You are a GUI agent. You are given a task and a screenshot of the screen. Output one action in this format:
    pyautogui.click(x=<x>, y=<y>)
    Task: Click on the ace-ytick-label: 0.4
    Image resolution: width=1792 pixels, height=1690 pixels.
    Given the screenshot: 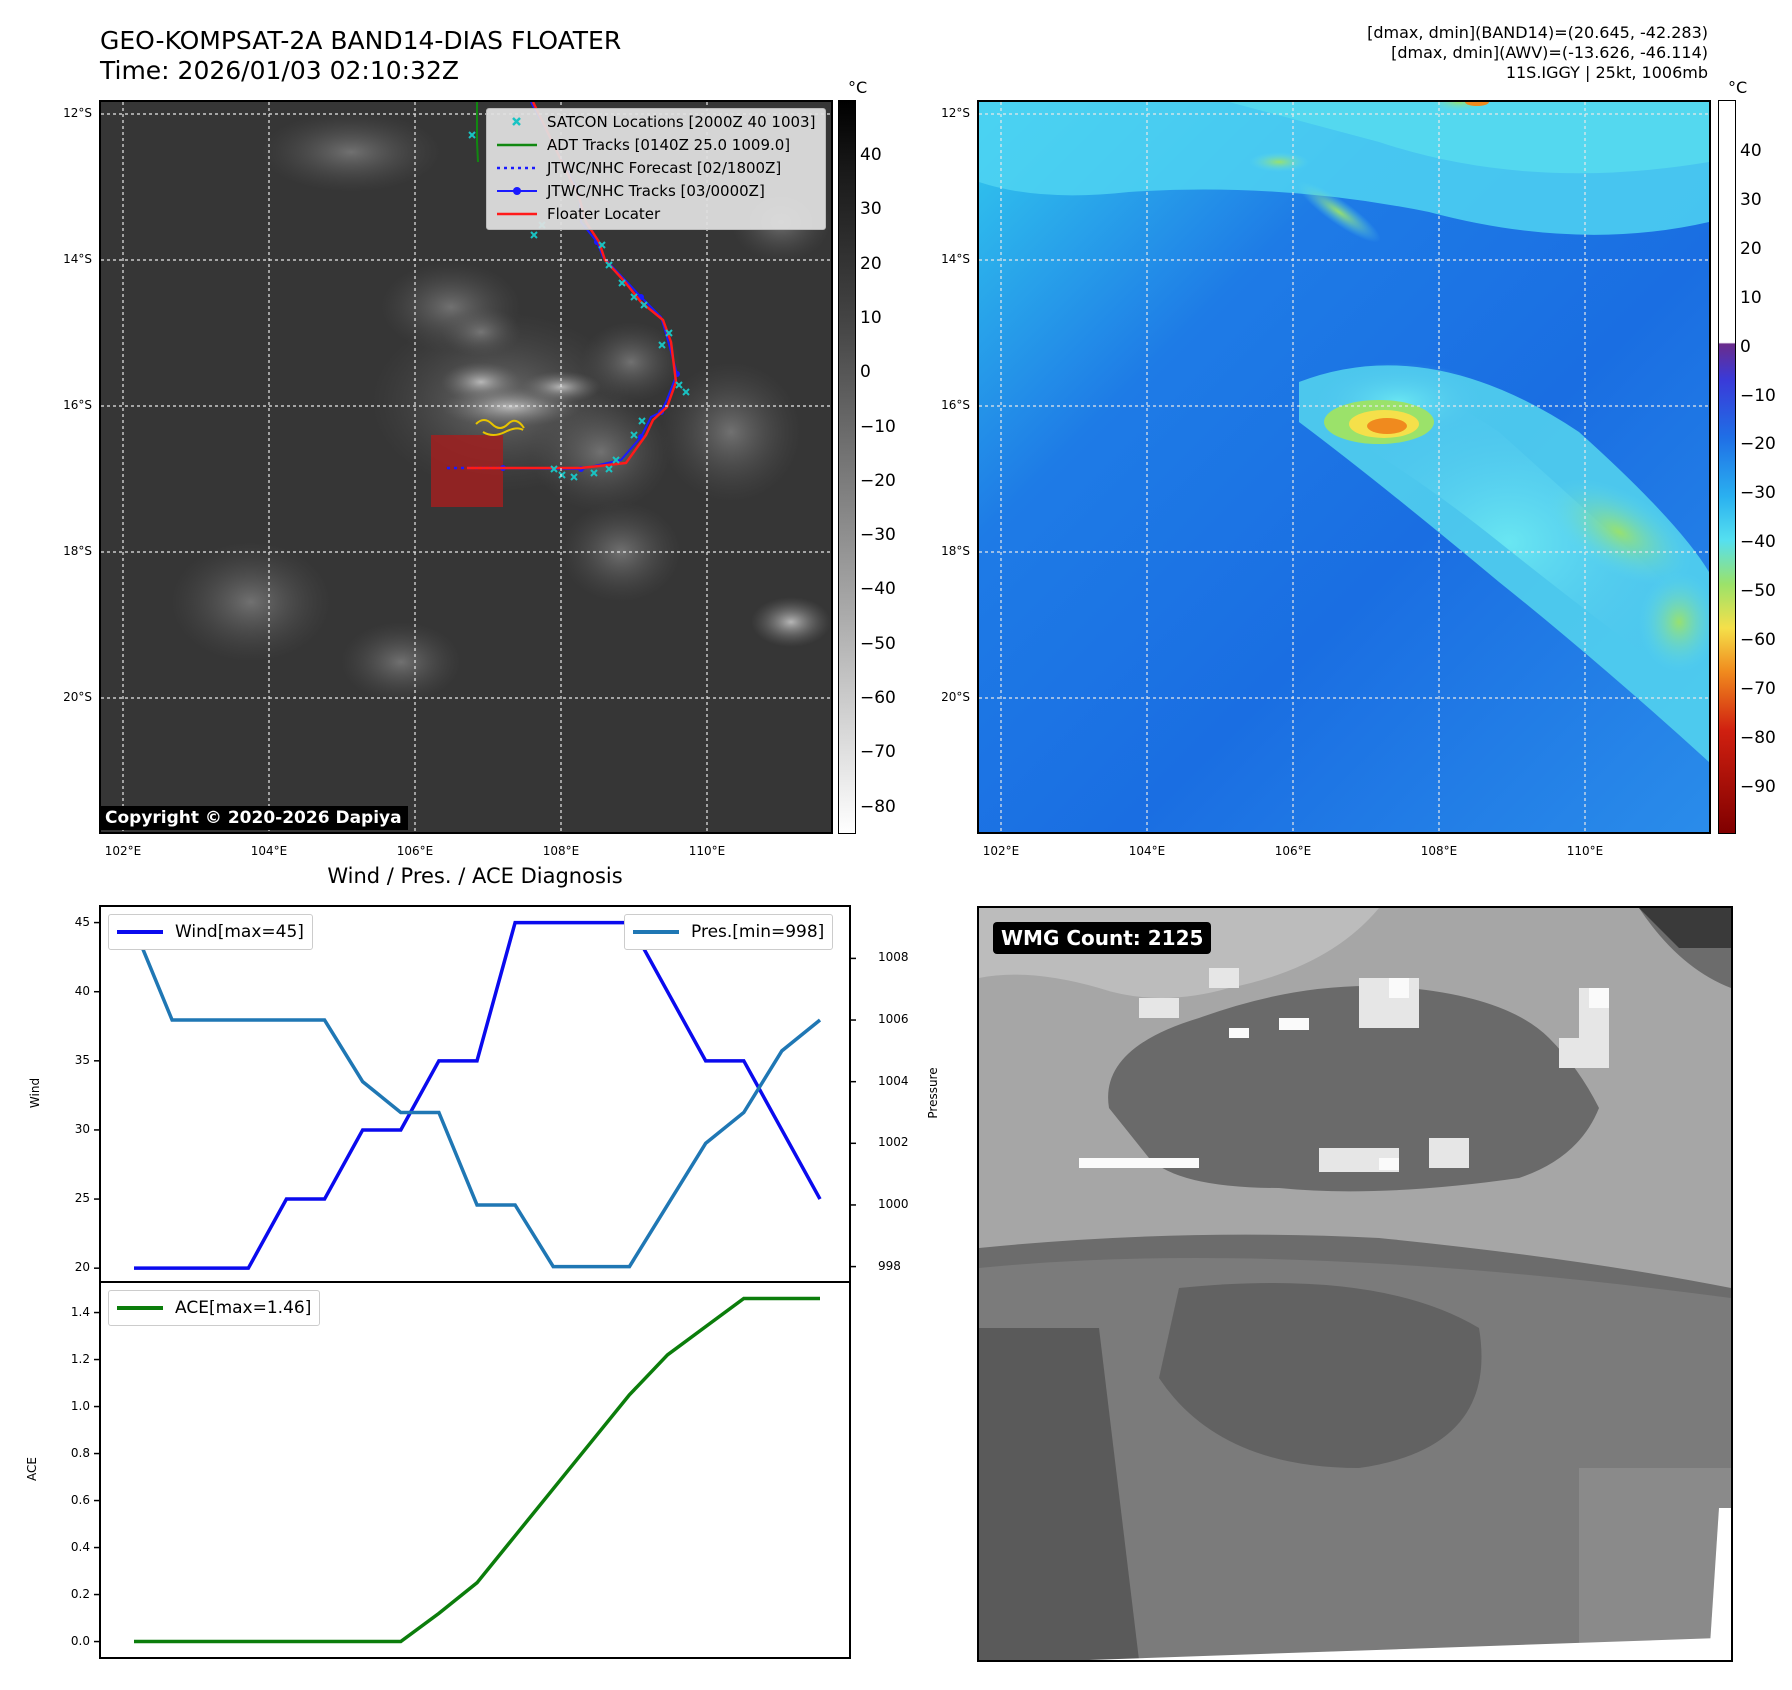 What is the action you would take?
    pyautogui.click(x=80, y=1546)
    